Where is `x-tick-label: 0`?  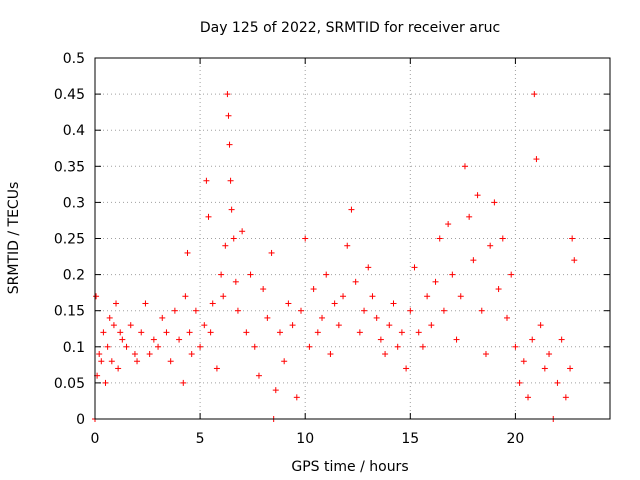 x-tick-label: 0 is located at coordinates (95, 439).